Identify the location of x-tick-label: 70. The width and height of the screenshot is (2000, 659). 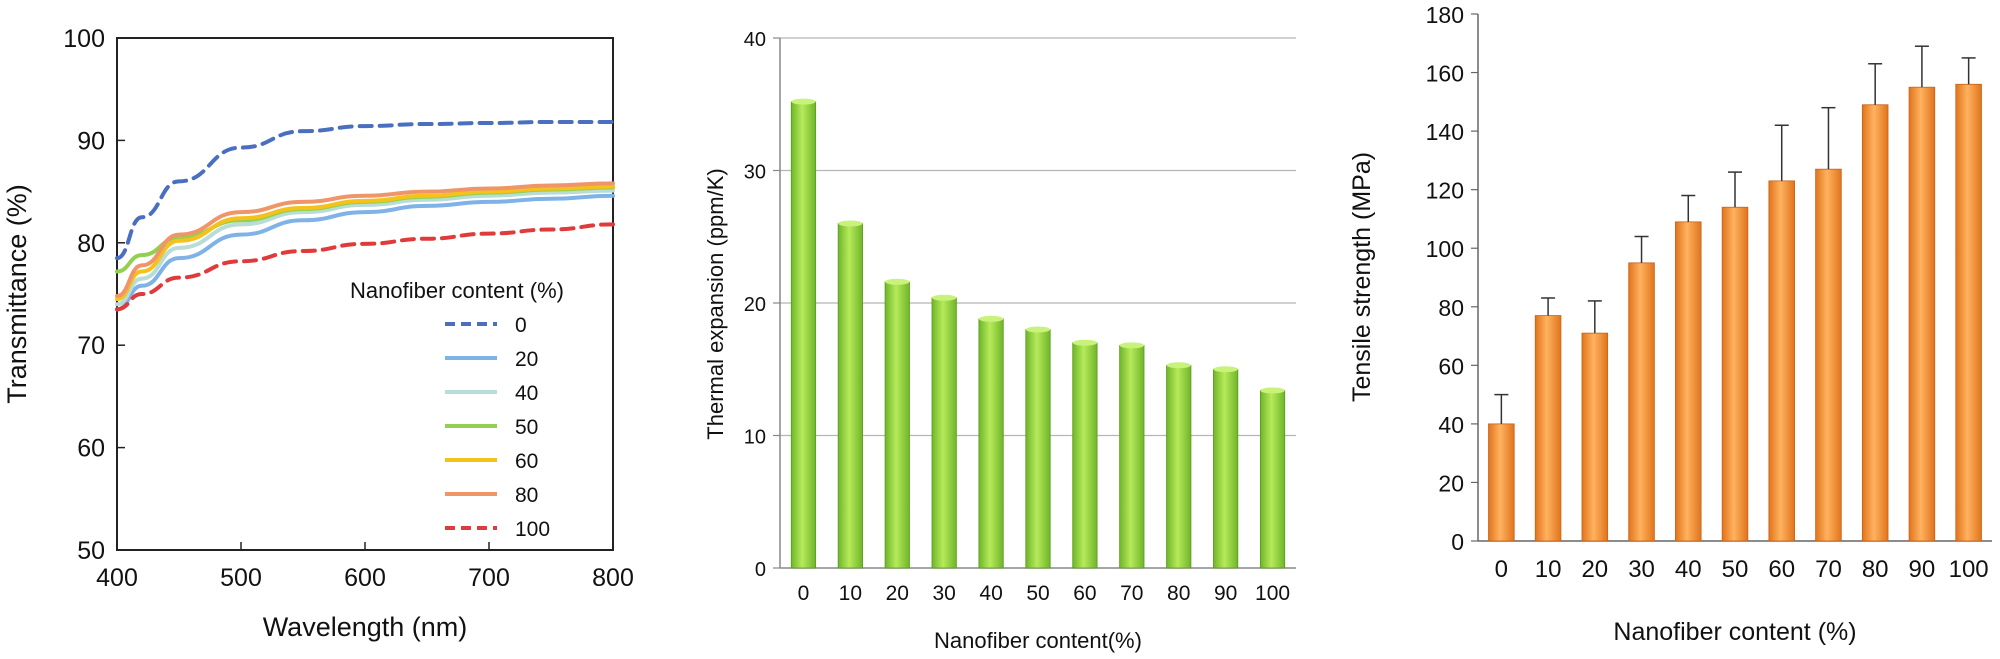
(1131, 593).